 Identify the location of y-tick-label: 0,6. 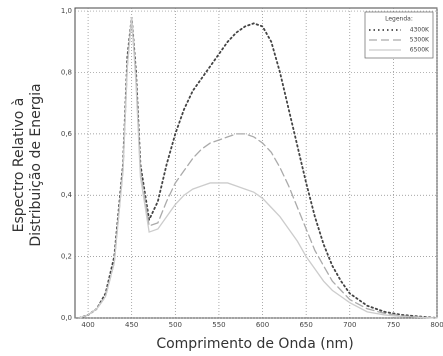
(67, 134).